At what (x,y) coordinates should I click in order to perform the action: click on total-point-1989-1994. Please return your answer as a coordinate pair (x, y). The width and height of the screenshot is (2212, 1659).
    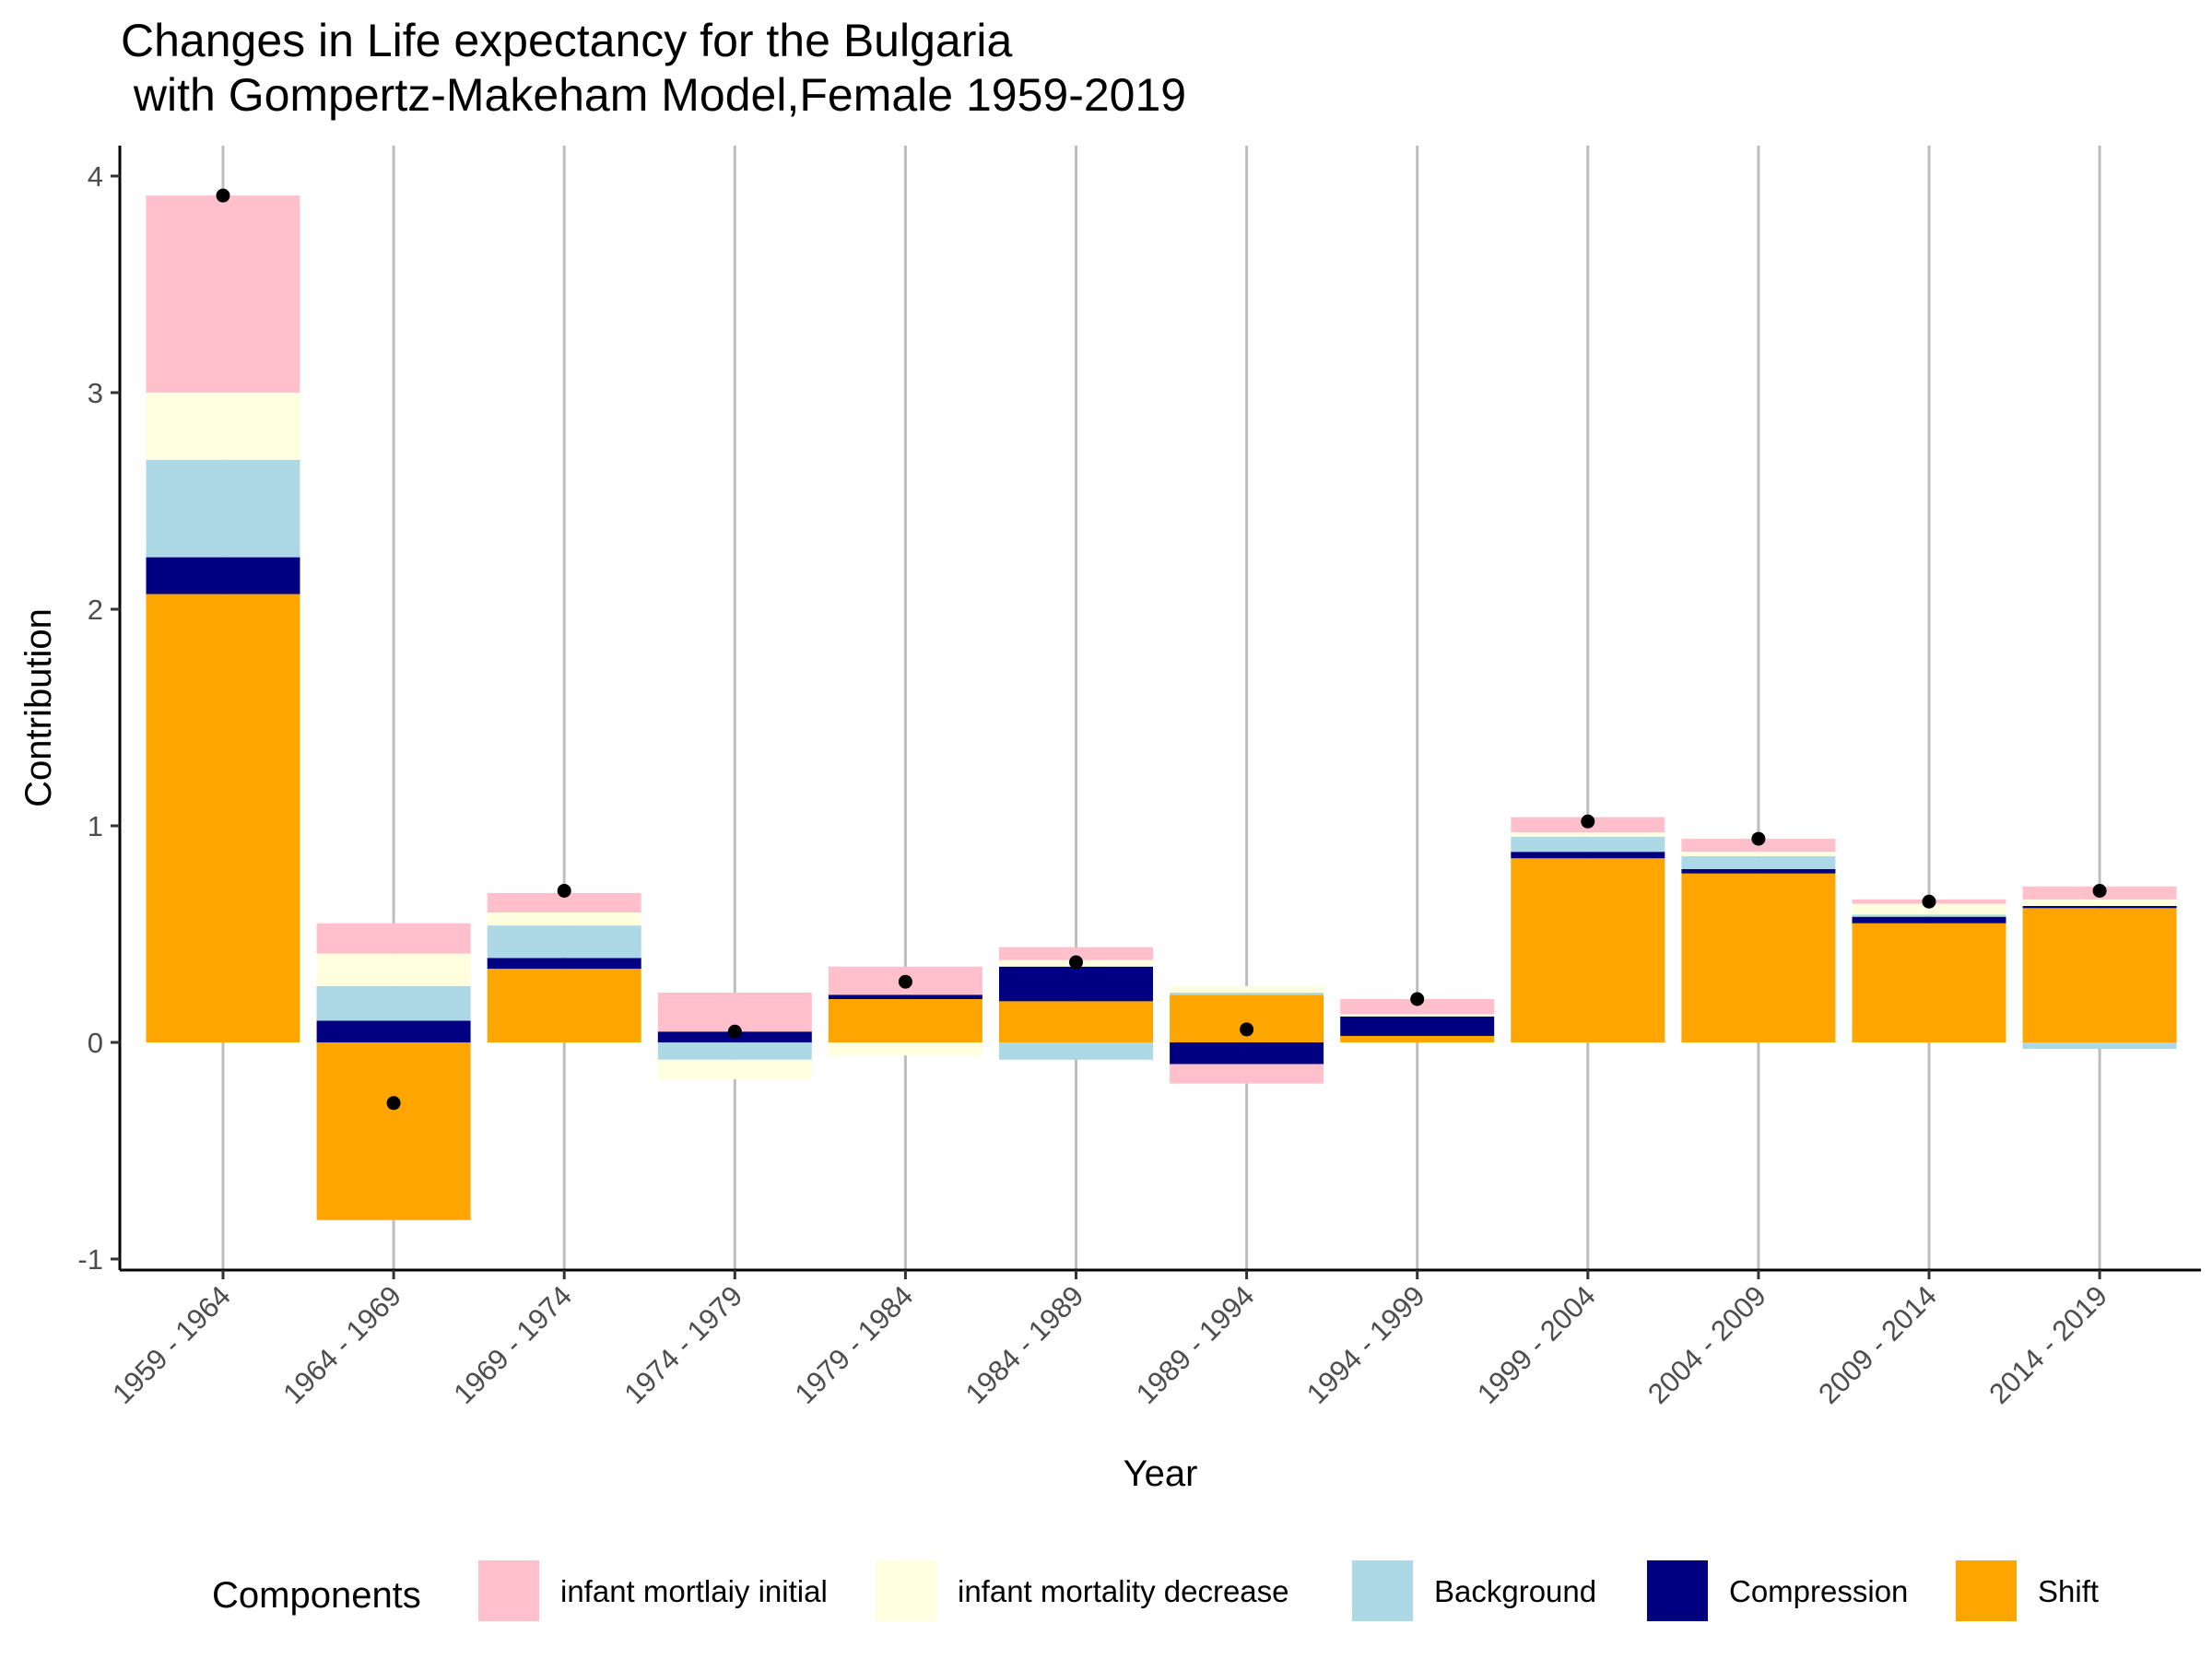
    Looking at the image, I should click on (1247, 1029).